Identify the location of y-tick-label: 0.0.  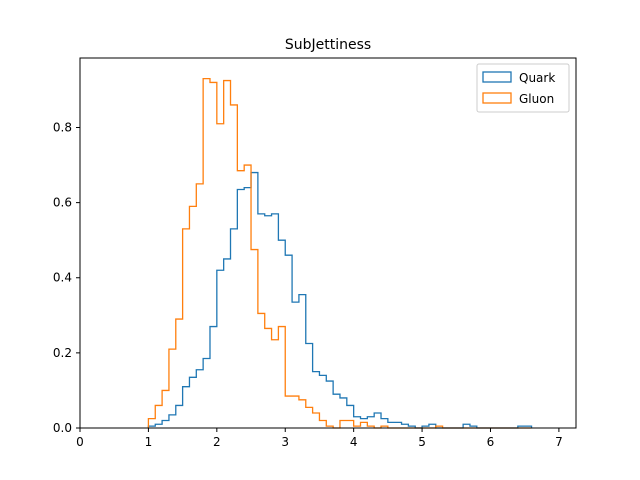
(62, 428).